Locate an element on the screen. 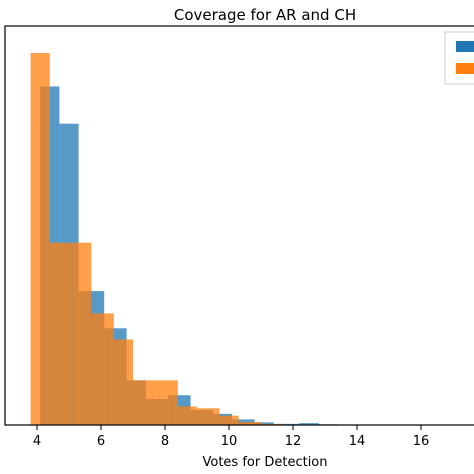  x-tick-label: 10 is located at coordinates (229, 441).